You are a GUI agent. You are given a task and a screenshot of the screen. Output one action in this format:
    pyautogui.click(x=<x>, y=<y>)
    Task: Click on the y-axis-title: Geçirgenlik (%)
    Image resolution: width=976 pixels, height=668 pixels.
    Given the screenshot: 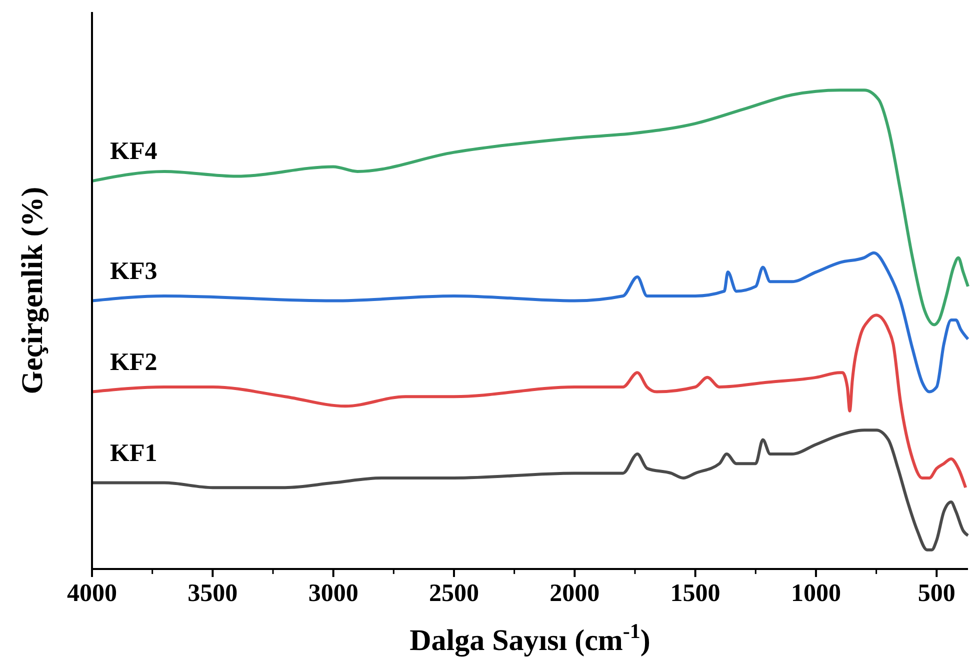 What is the action you would take?
    pyautogui.click(x=32, y=290)
    